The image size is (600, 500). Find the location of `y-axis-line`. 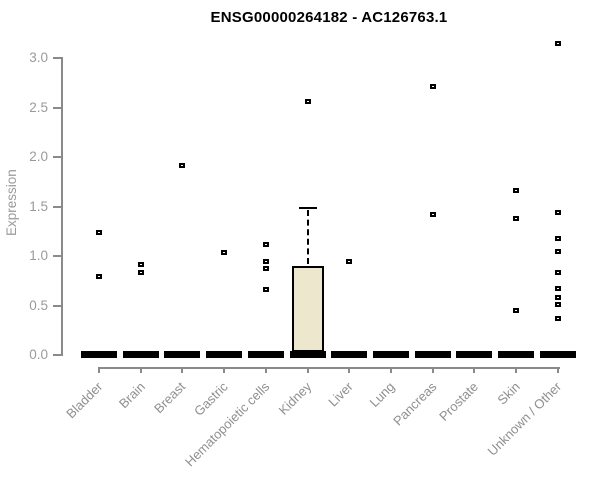

y-axis-line is located at coordinates (62, 206).